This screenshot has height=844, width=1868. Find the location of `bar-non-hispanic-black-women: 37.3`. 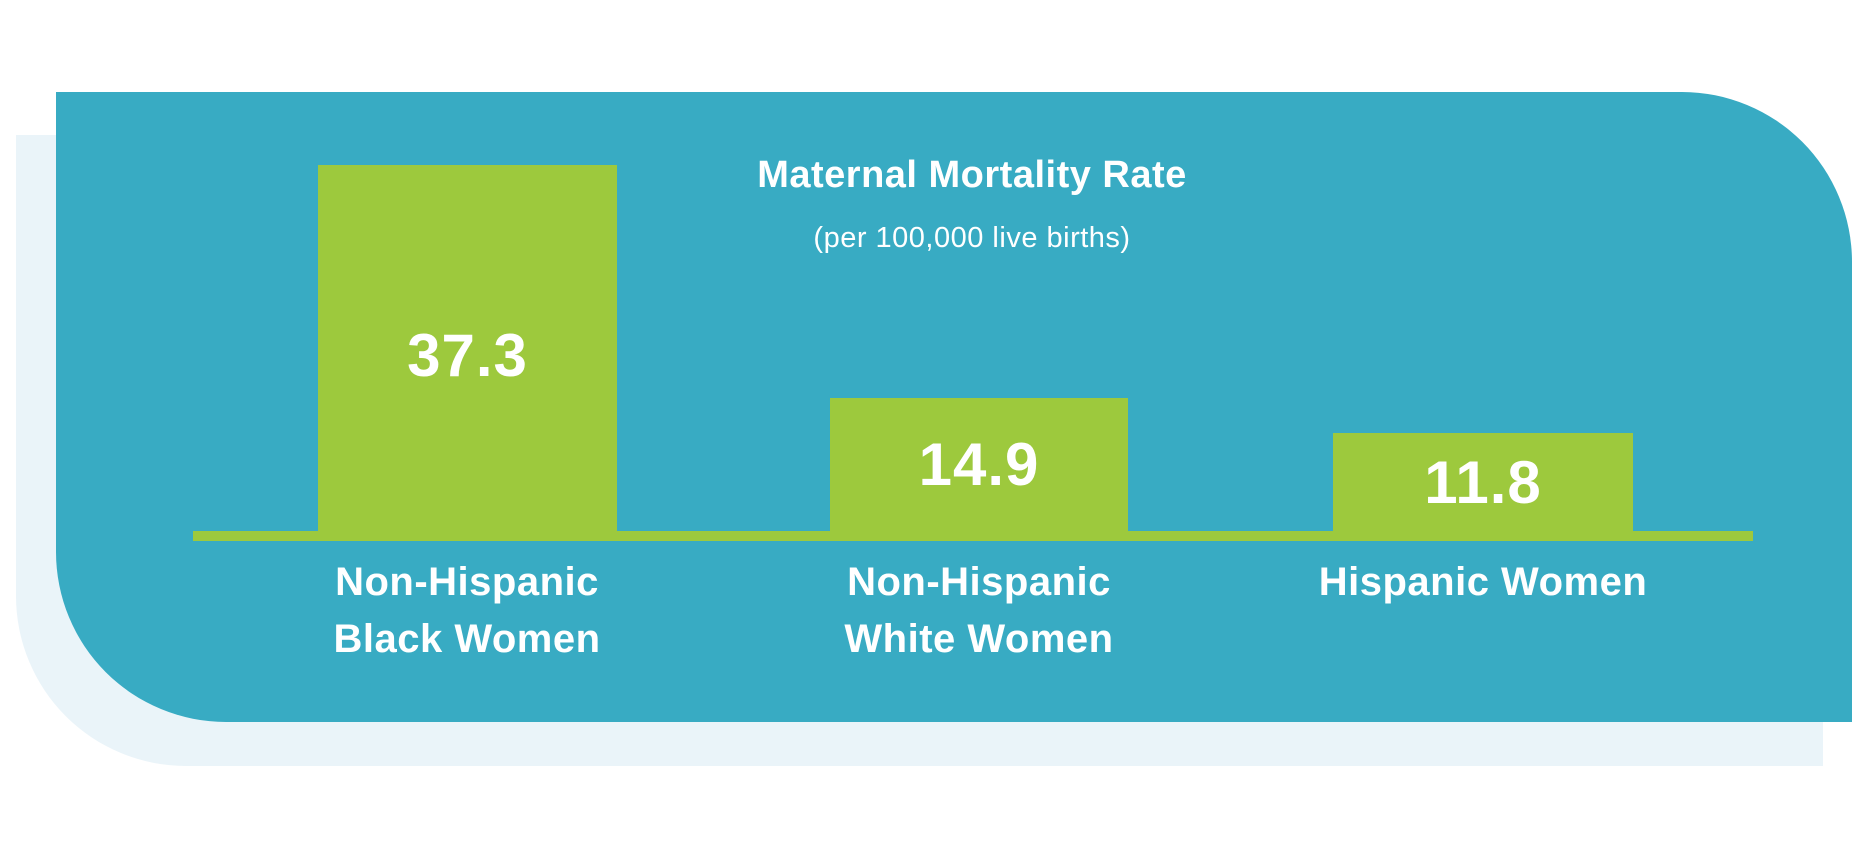

bar-non-hispanic-black-women: 37.3 is located at coordinates (467, 348).